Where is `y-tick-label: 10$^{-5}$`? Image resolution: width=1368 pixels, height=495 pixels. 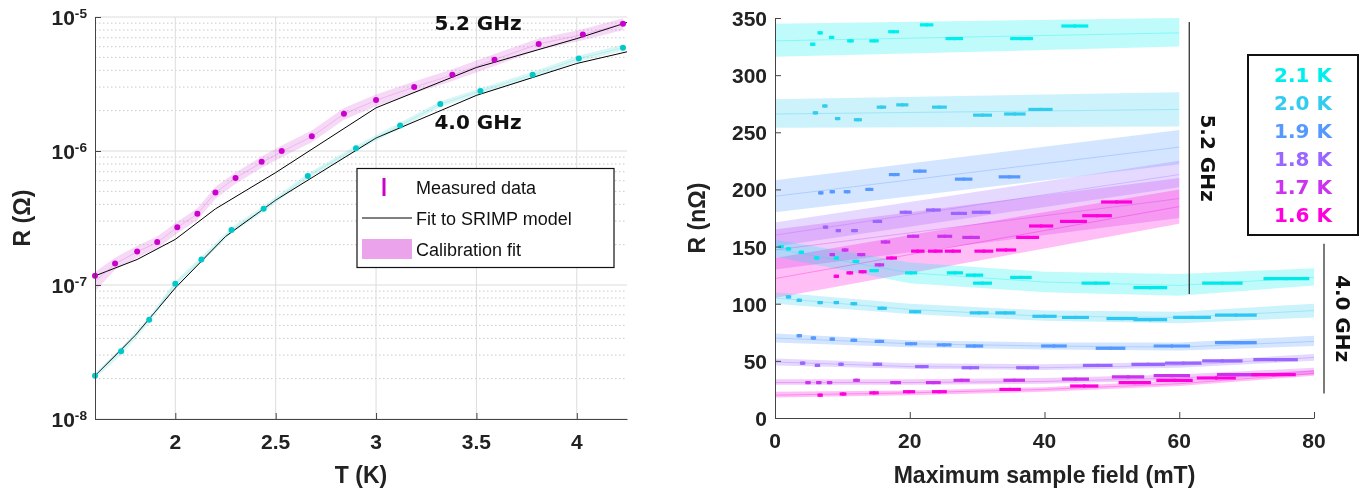 y-tick-label: 10$^{-5}$ is located at coordinates (69, 17).